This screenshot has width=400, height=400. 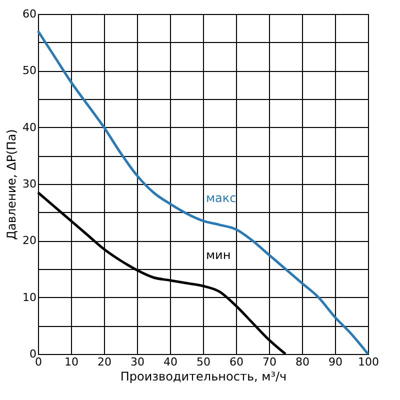 What do you see at coordinates (29, 184) in the screenshot?
I see `y-tick-label: 30` at bounding box center [29, 184].